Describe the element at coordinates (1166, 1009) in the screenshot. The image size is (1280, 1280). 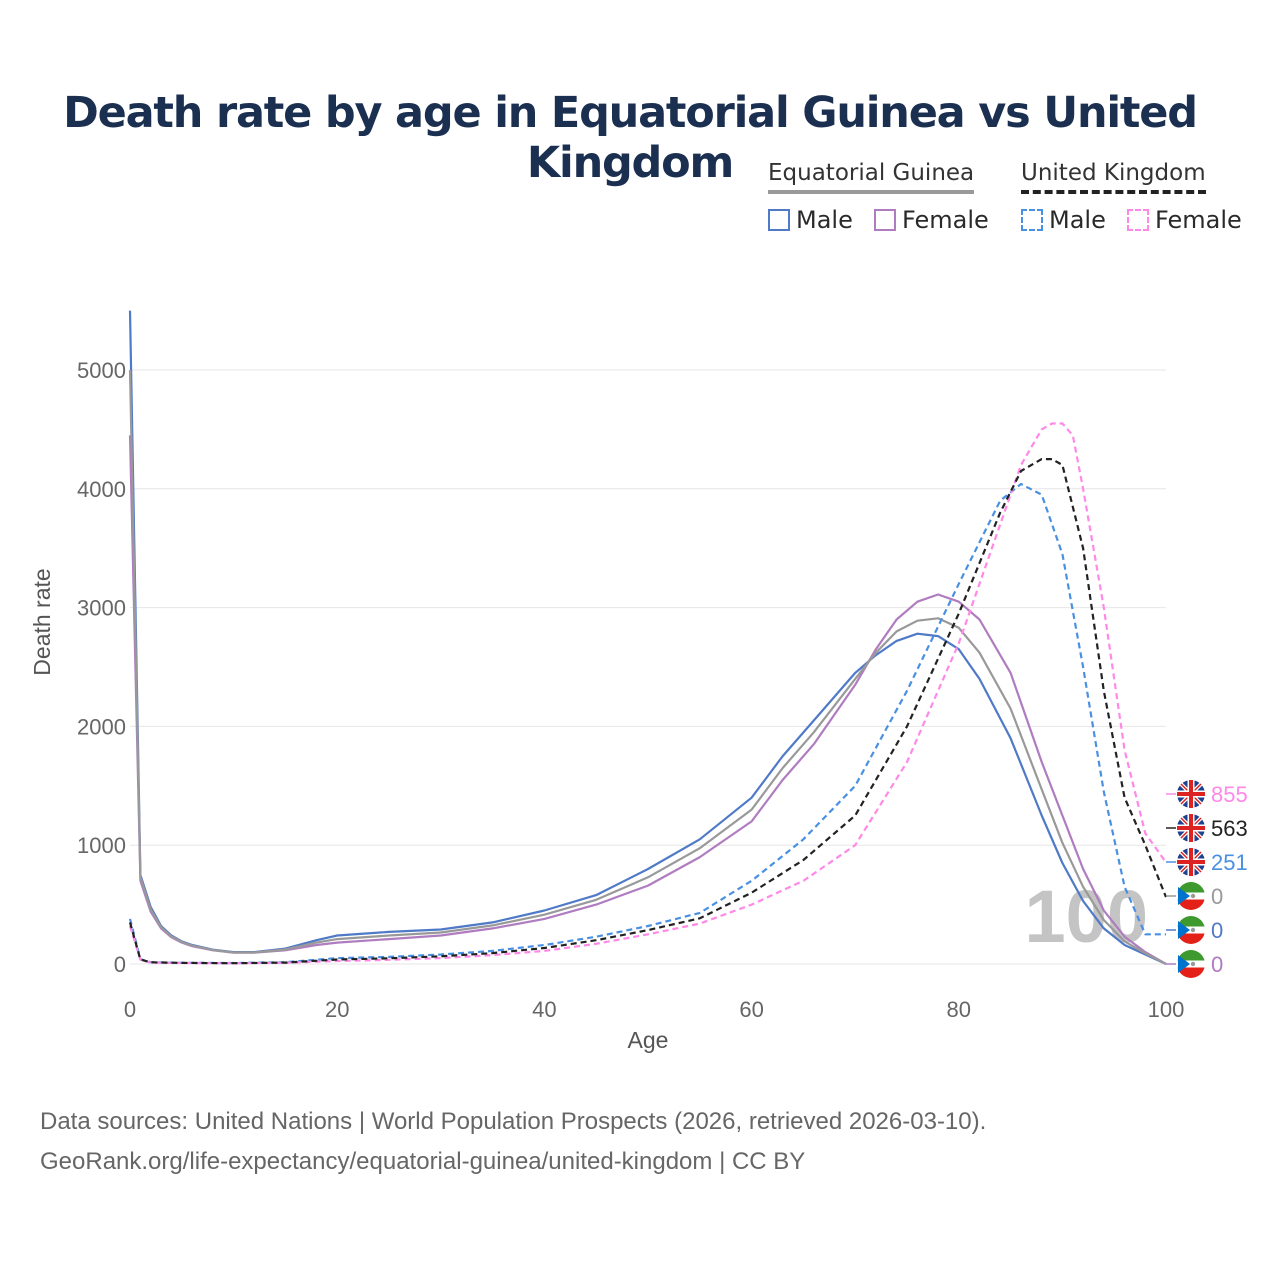
I see `x-tick-label: 100` at that location.